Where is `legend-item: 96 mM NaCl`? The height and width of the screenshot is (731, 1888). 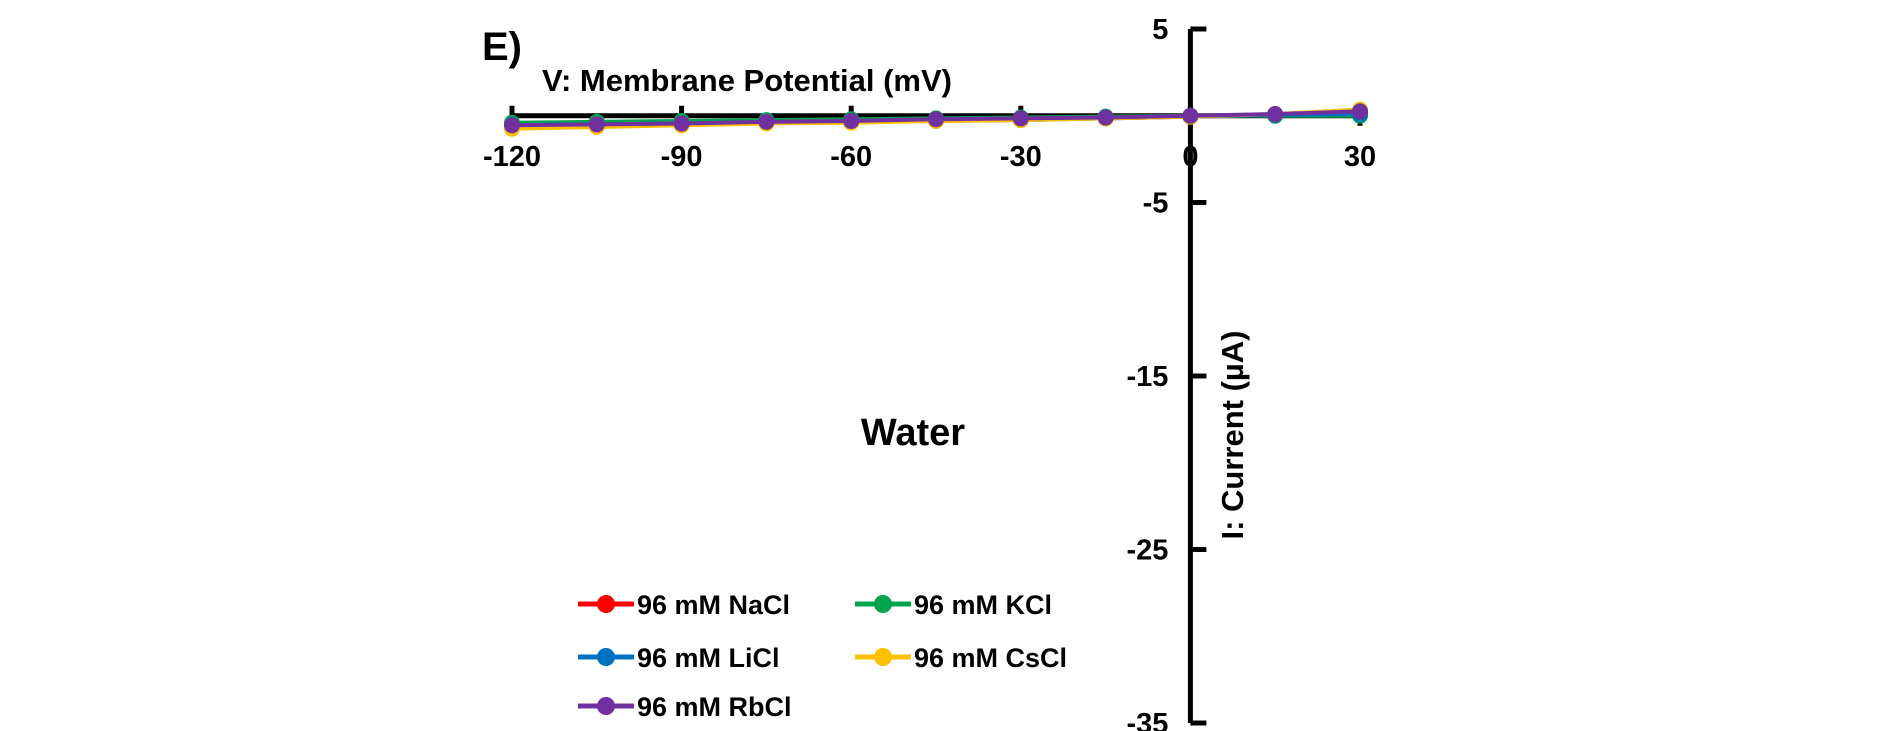 legend-item: 96 mM NaCl is located at coordinates (684, 605).